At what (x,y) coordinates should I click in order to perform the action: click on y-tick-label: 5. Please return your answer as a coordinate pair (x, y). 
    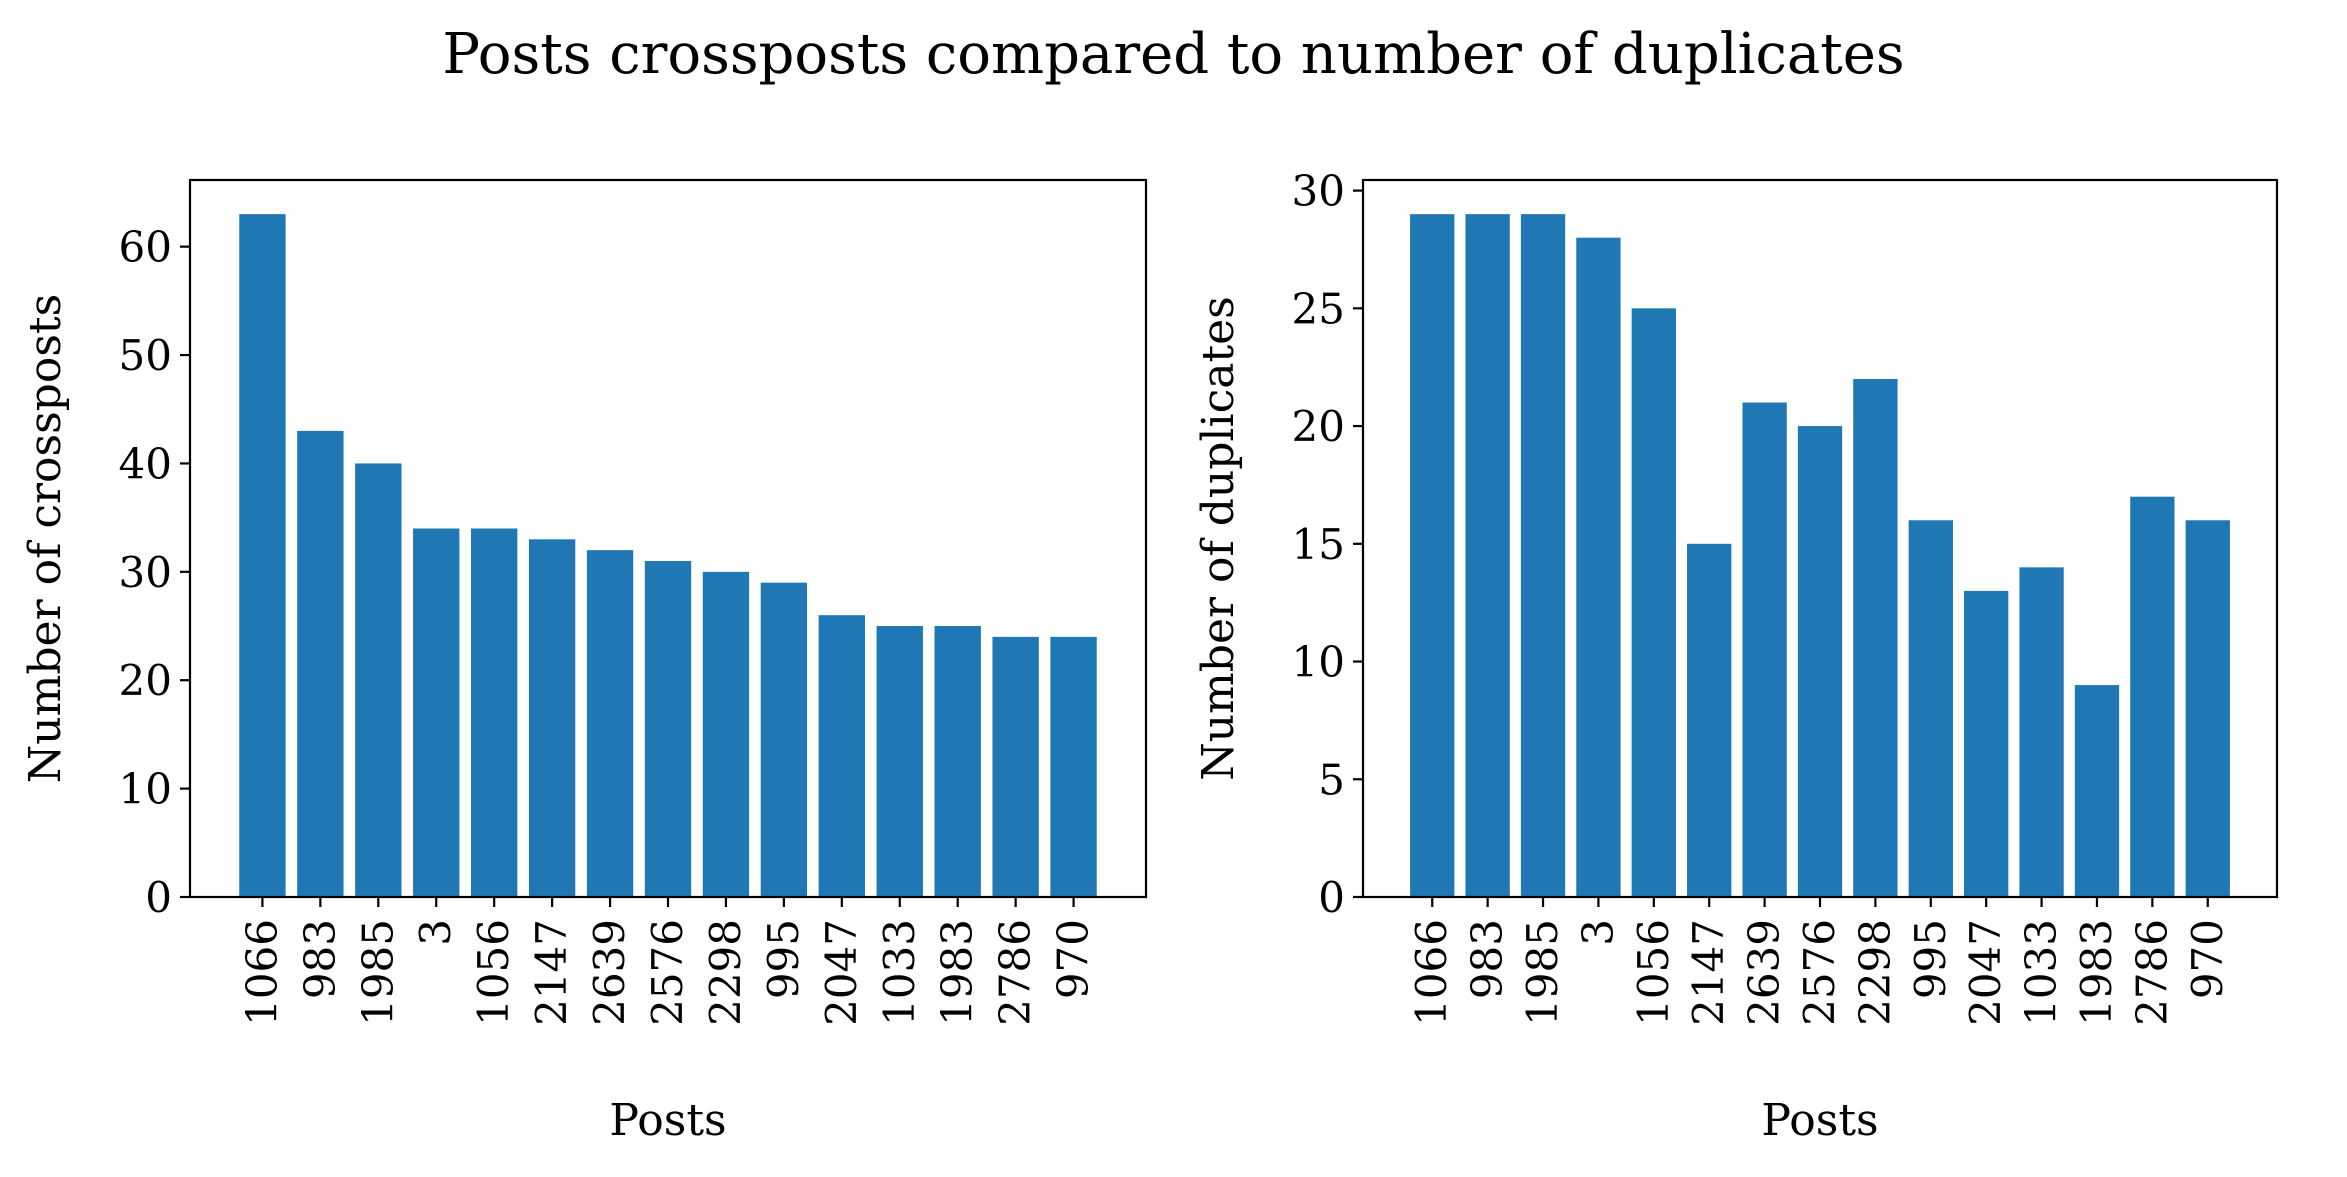
    Looking at the image, I should click on (1331, 779).